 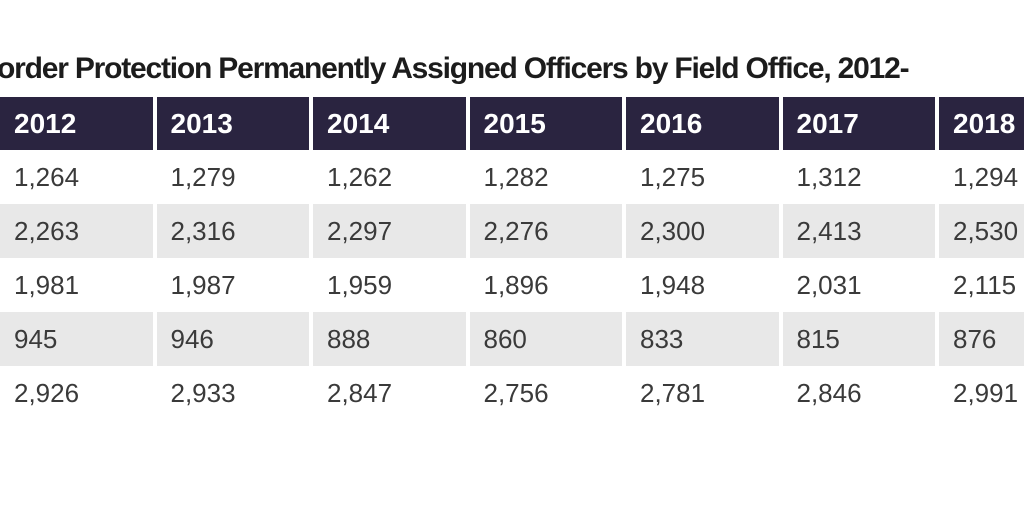 I want to click on table-cell: 2,781, so click(x=702, y=393).